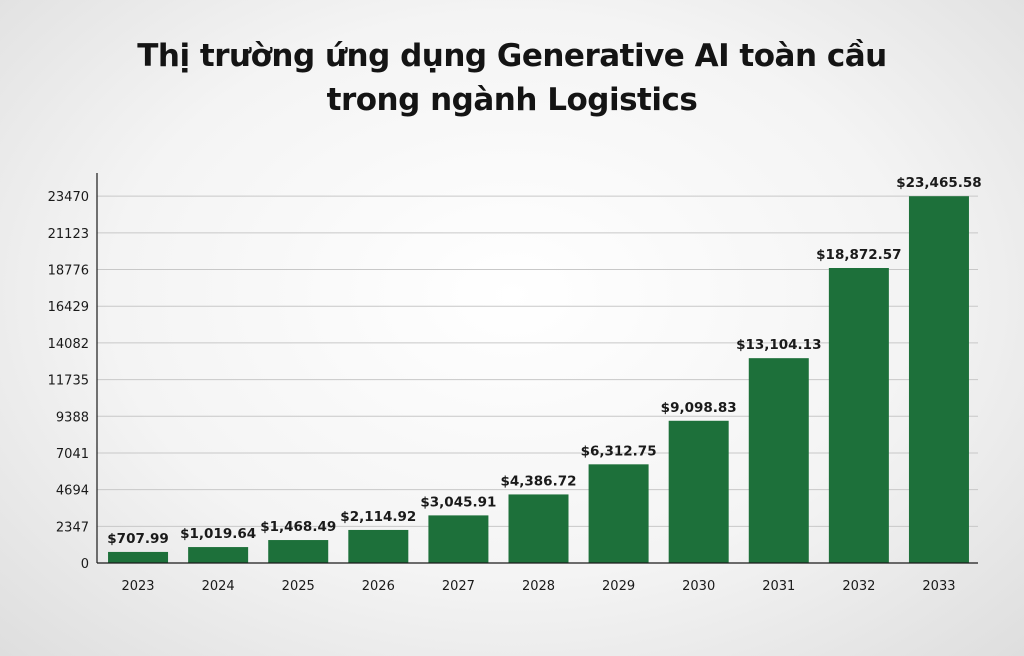  I want to click on data-label-2033: $23,465.58, so click(938, 183).